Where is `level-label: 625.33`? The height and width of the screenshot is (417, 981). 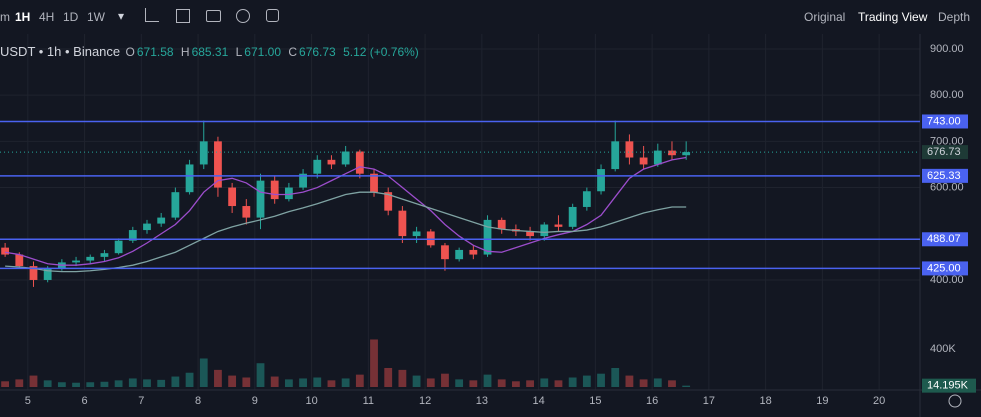 level-label: 625.33 is located at coordinates (944, 176).